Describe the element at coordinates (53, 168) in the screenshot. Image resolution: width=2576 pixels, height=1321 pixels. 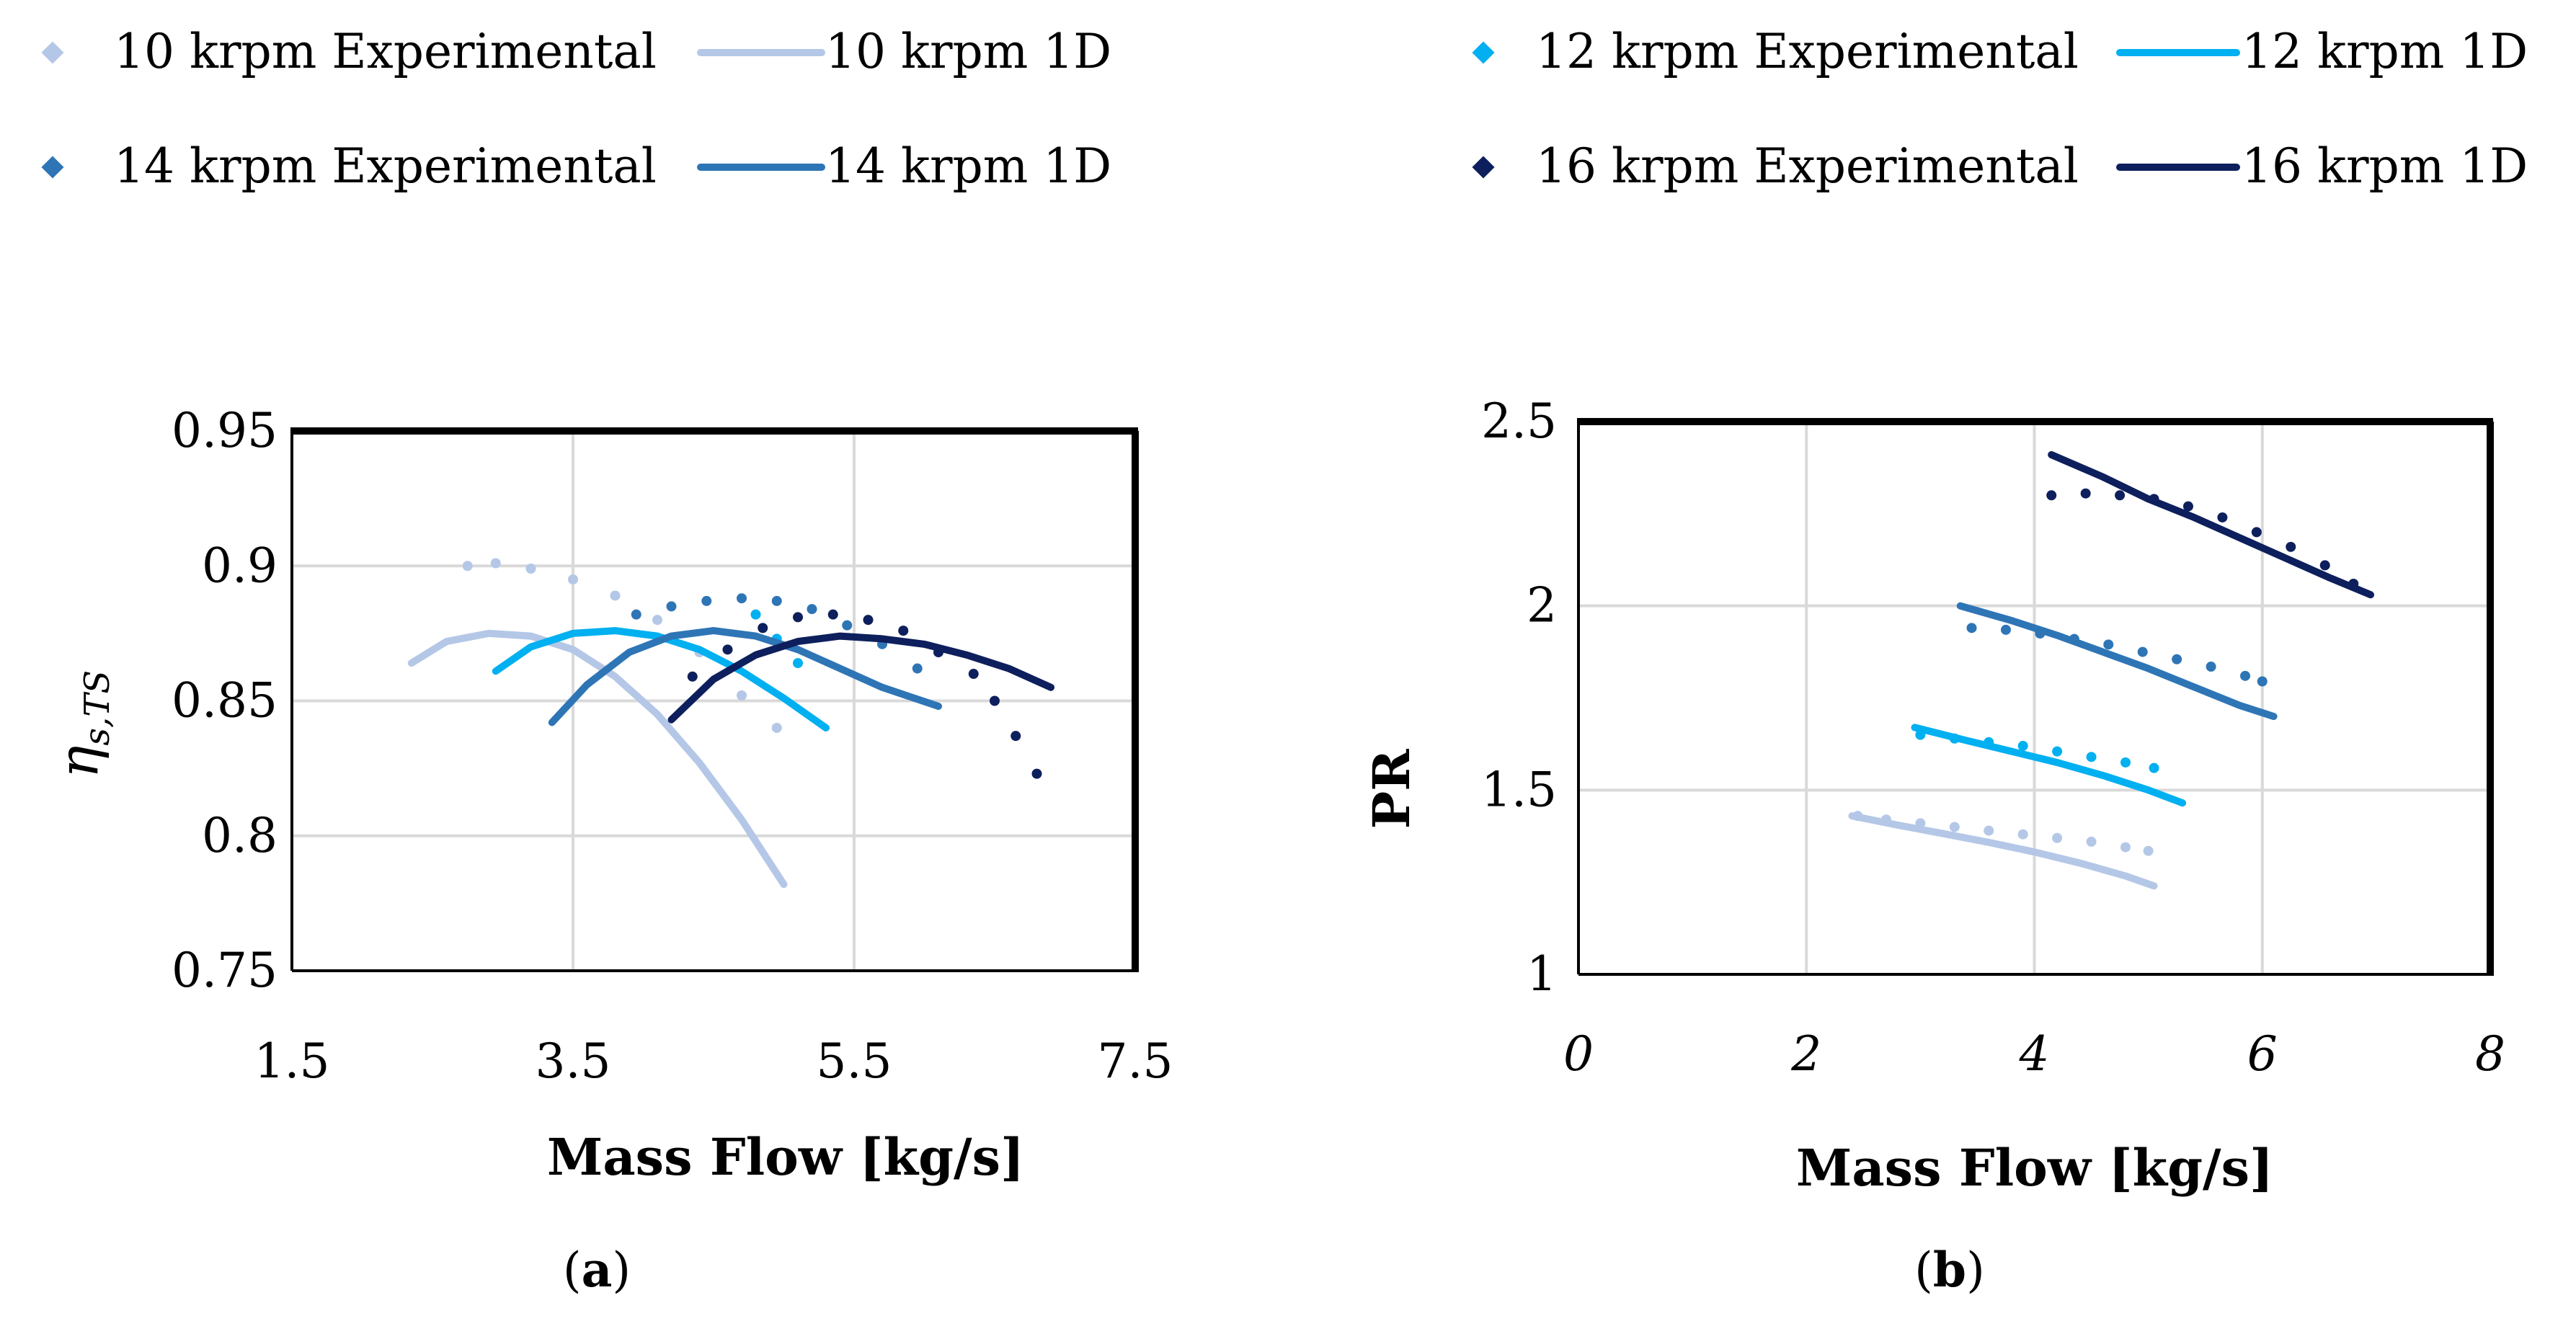
I see `legend-marker-14-exp` at that location.